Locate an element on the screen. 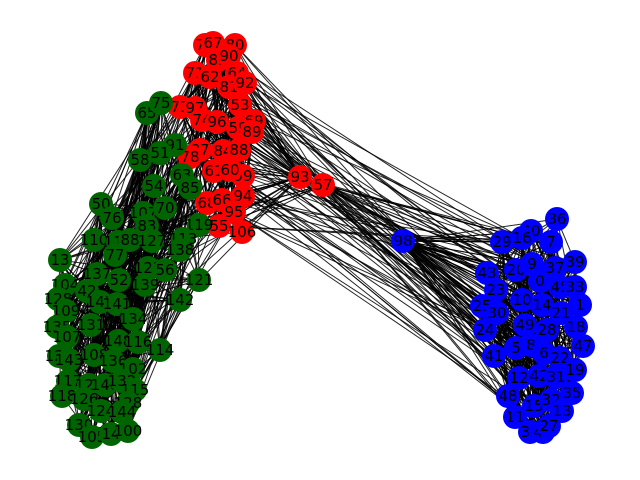 The width and height of the screenshot is (640, 480). node-label: 47 is located at coordinates (582, 346).